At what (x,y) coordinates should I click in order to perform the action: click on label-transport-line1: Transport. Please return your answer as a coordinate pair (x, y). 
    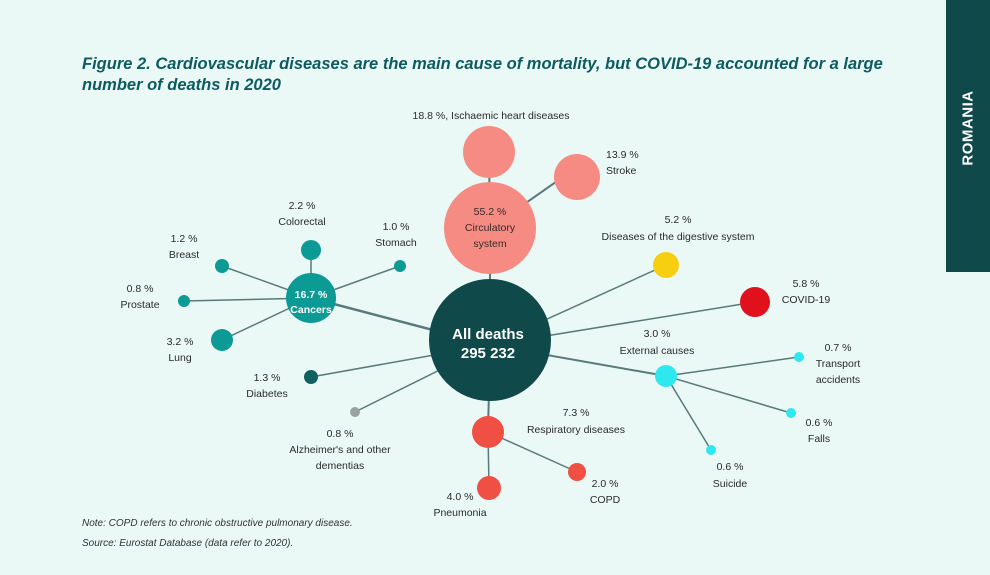
    Looking at the image, I should click on (838, 364).